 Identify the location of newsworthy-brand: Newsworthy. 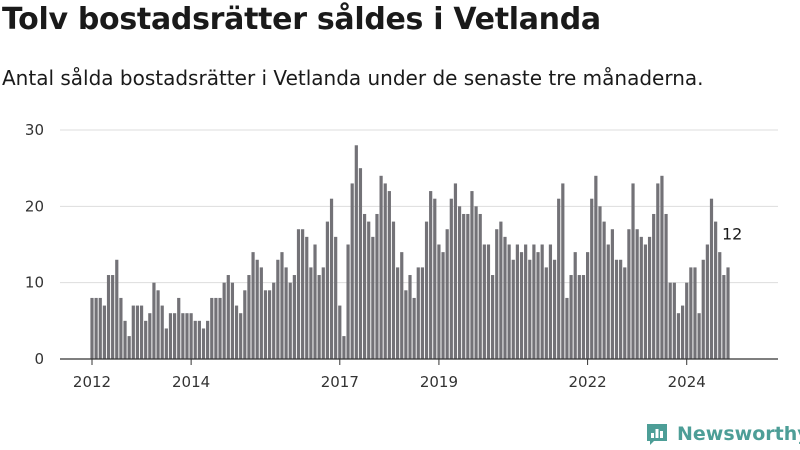
(722, 434).